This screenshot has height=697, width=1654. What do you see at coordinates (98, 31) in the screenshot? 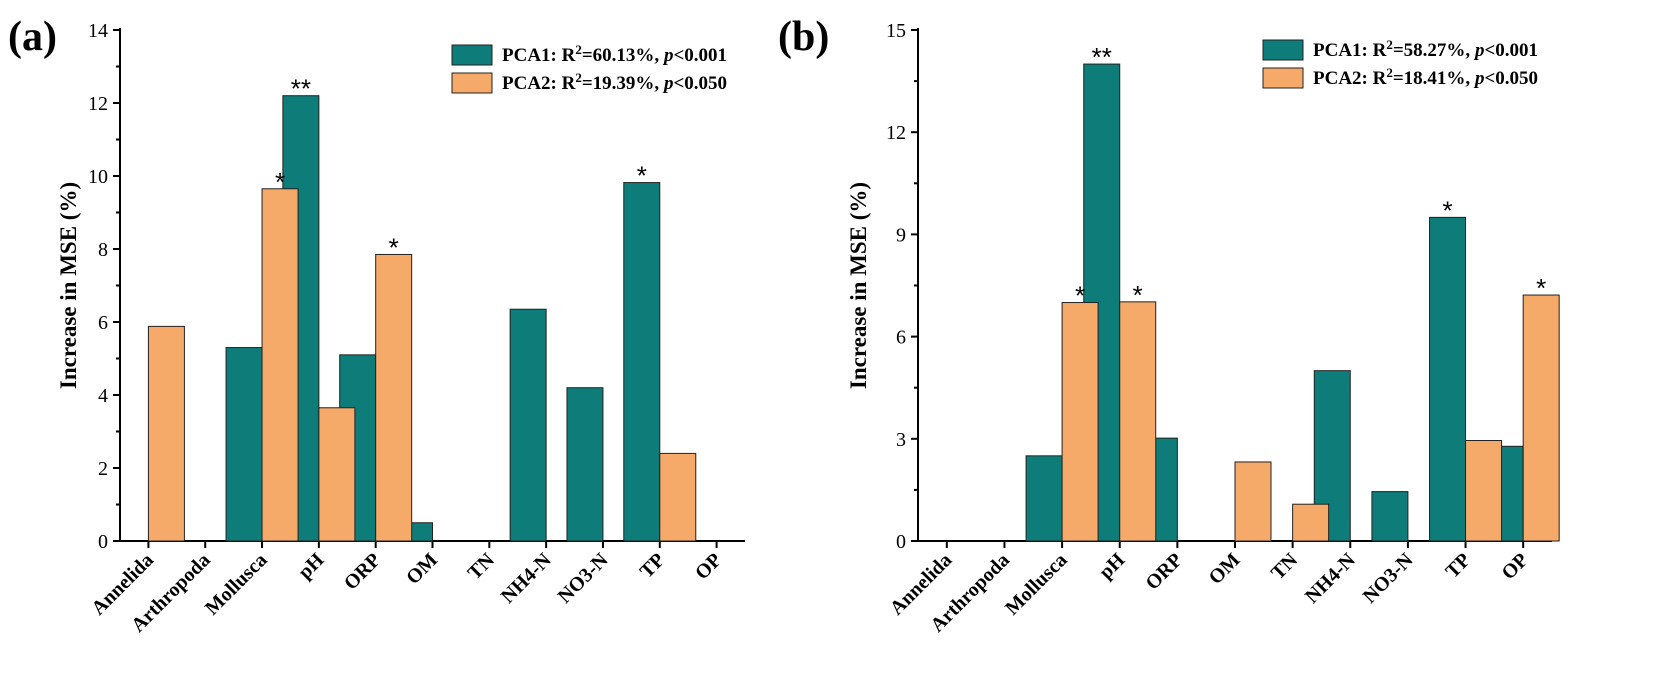
I see `y-tick-label: 14` at bounding box center [98, 31].